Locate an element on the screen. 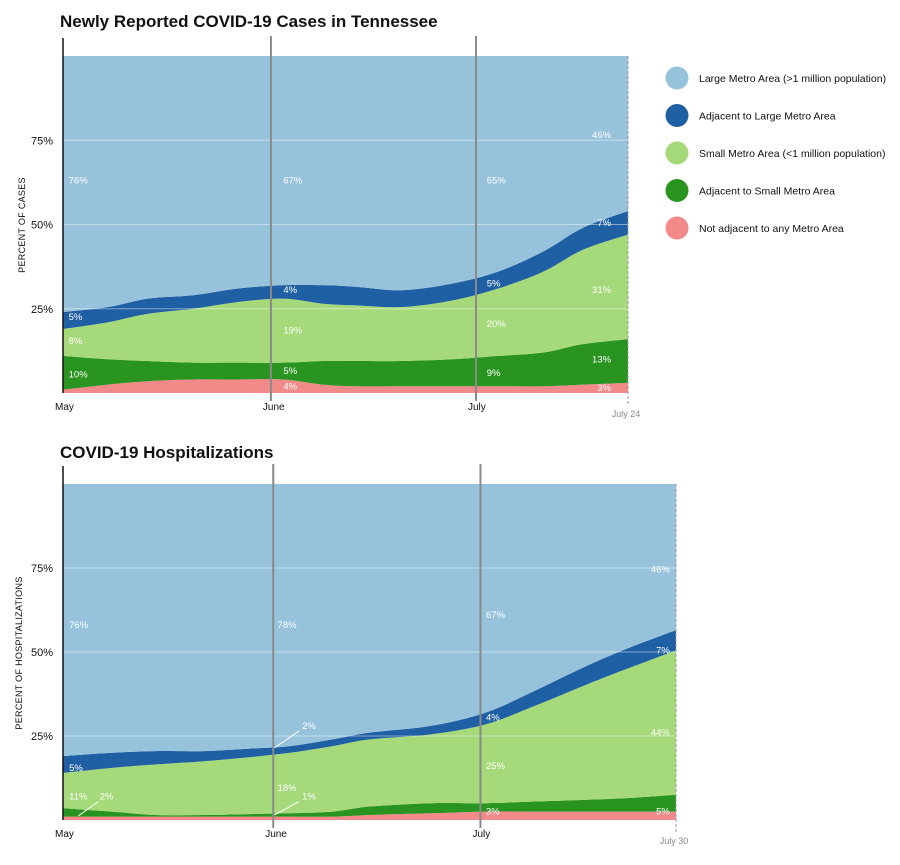 This screenshot has width=900, height=865. legend-label: Large Metro Area (>1 million population) is located at coordinates (792, 79).